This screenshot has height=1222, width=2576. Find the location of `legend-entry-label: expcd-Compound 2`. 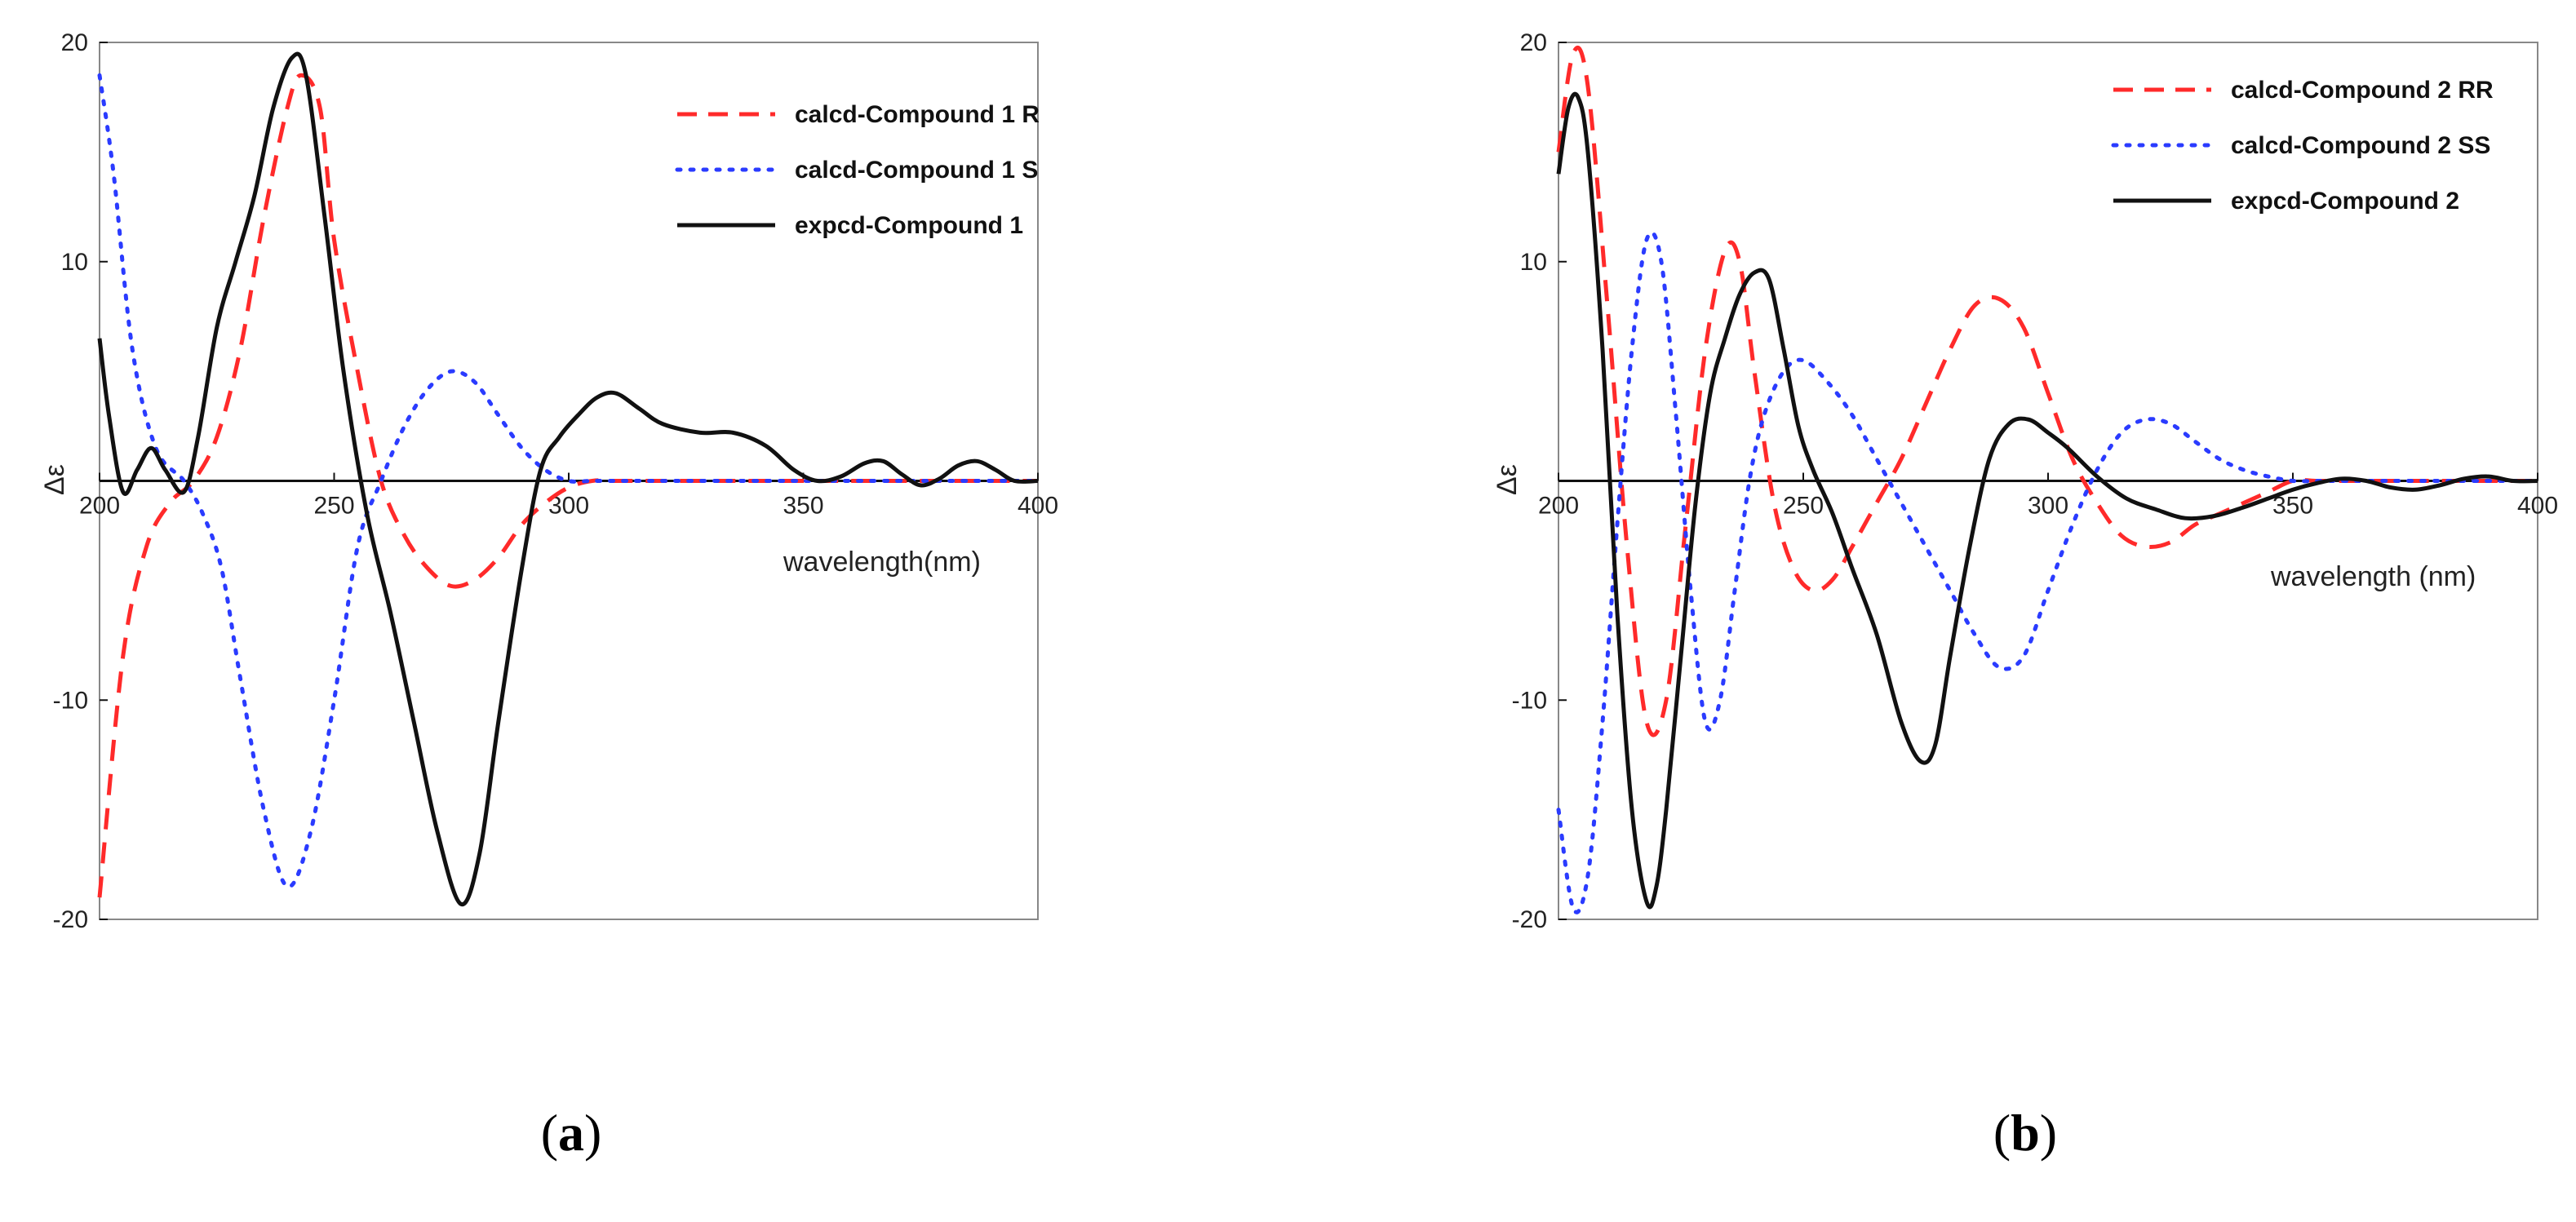

legend-entry-label: expcd-Compound 2 is located at coordinates (2345, 202).